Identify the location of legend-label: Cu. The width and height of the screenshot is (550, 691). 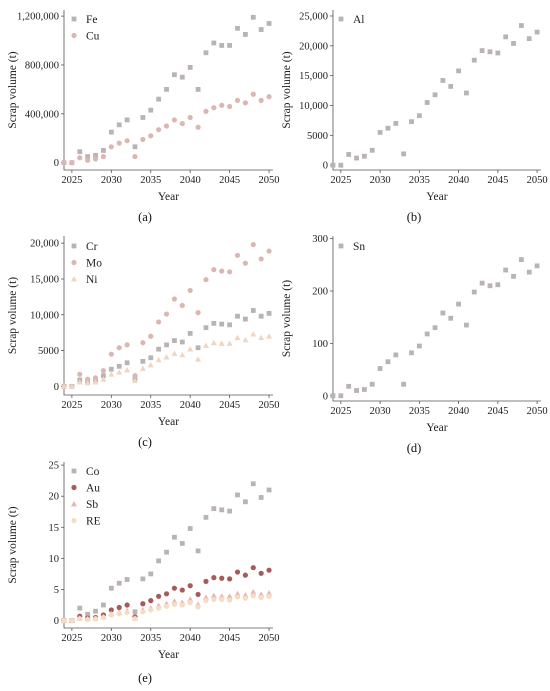
(93, 37).